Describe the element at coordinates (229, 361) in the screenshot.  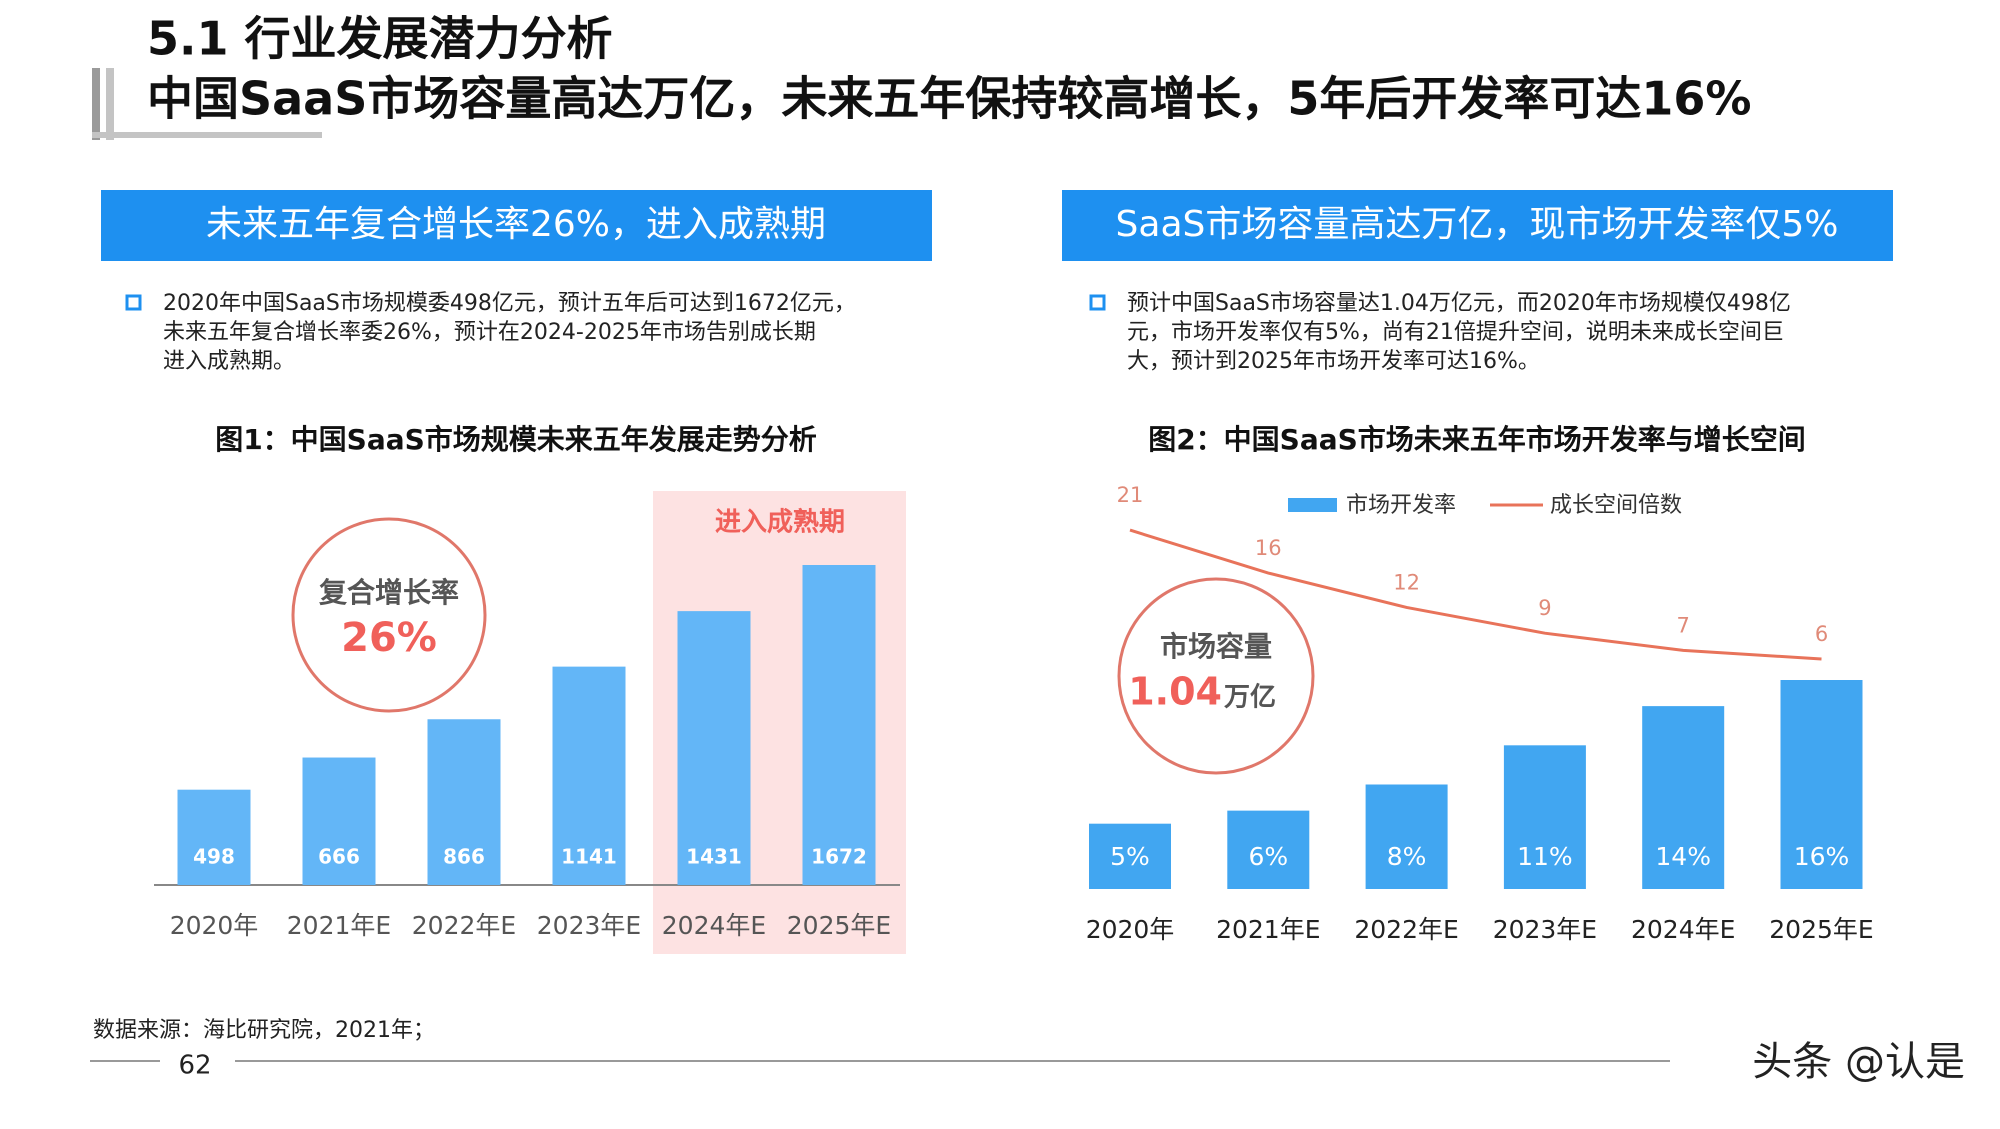
I see `bullet-text: 进入成熟期。` at that location.